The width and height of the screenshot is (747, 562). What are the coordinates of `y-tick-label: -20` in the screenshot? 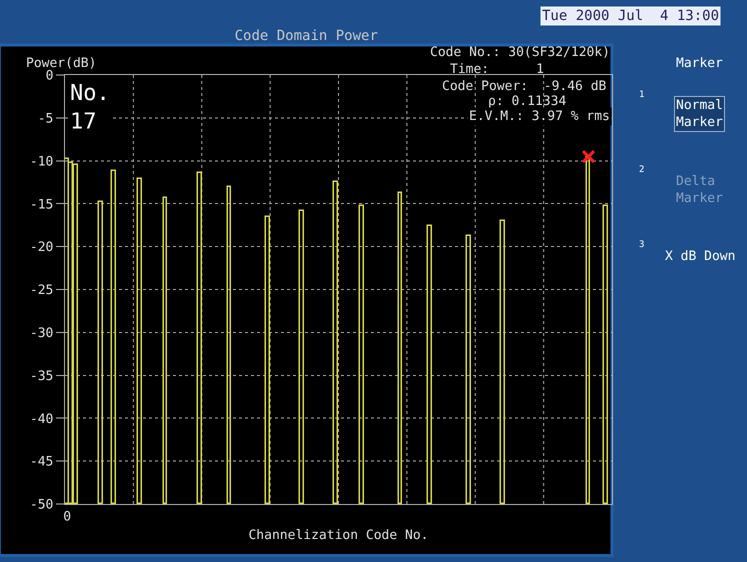 It's located at (42, 248).